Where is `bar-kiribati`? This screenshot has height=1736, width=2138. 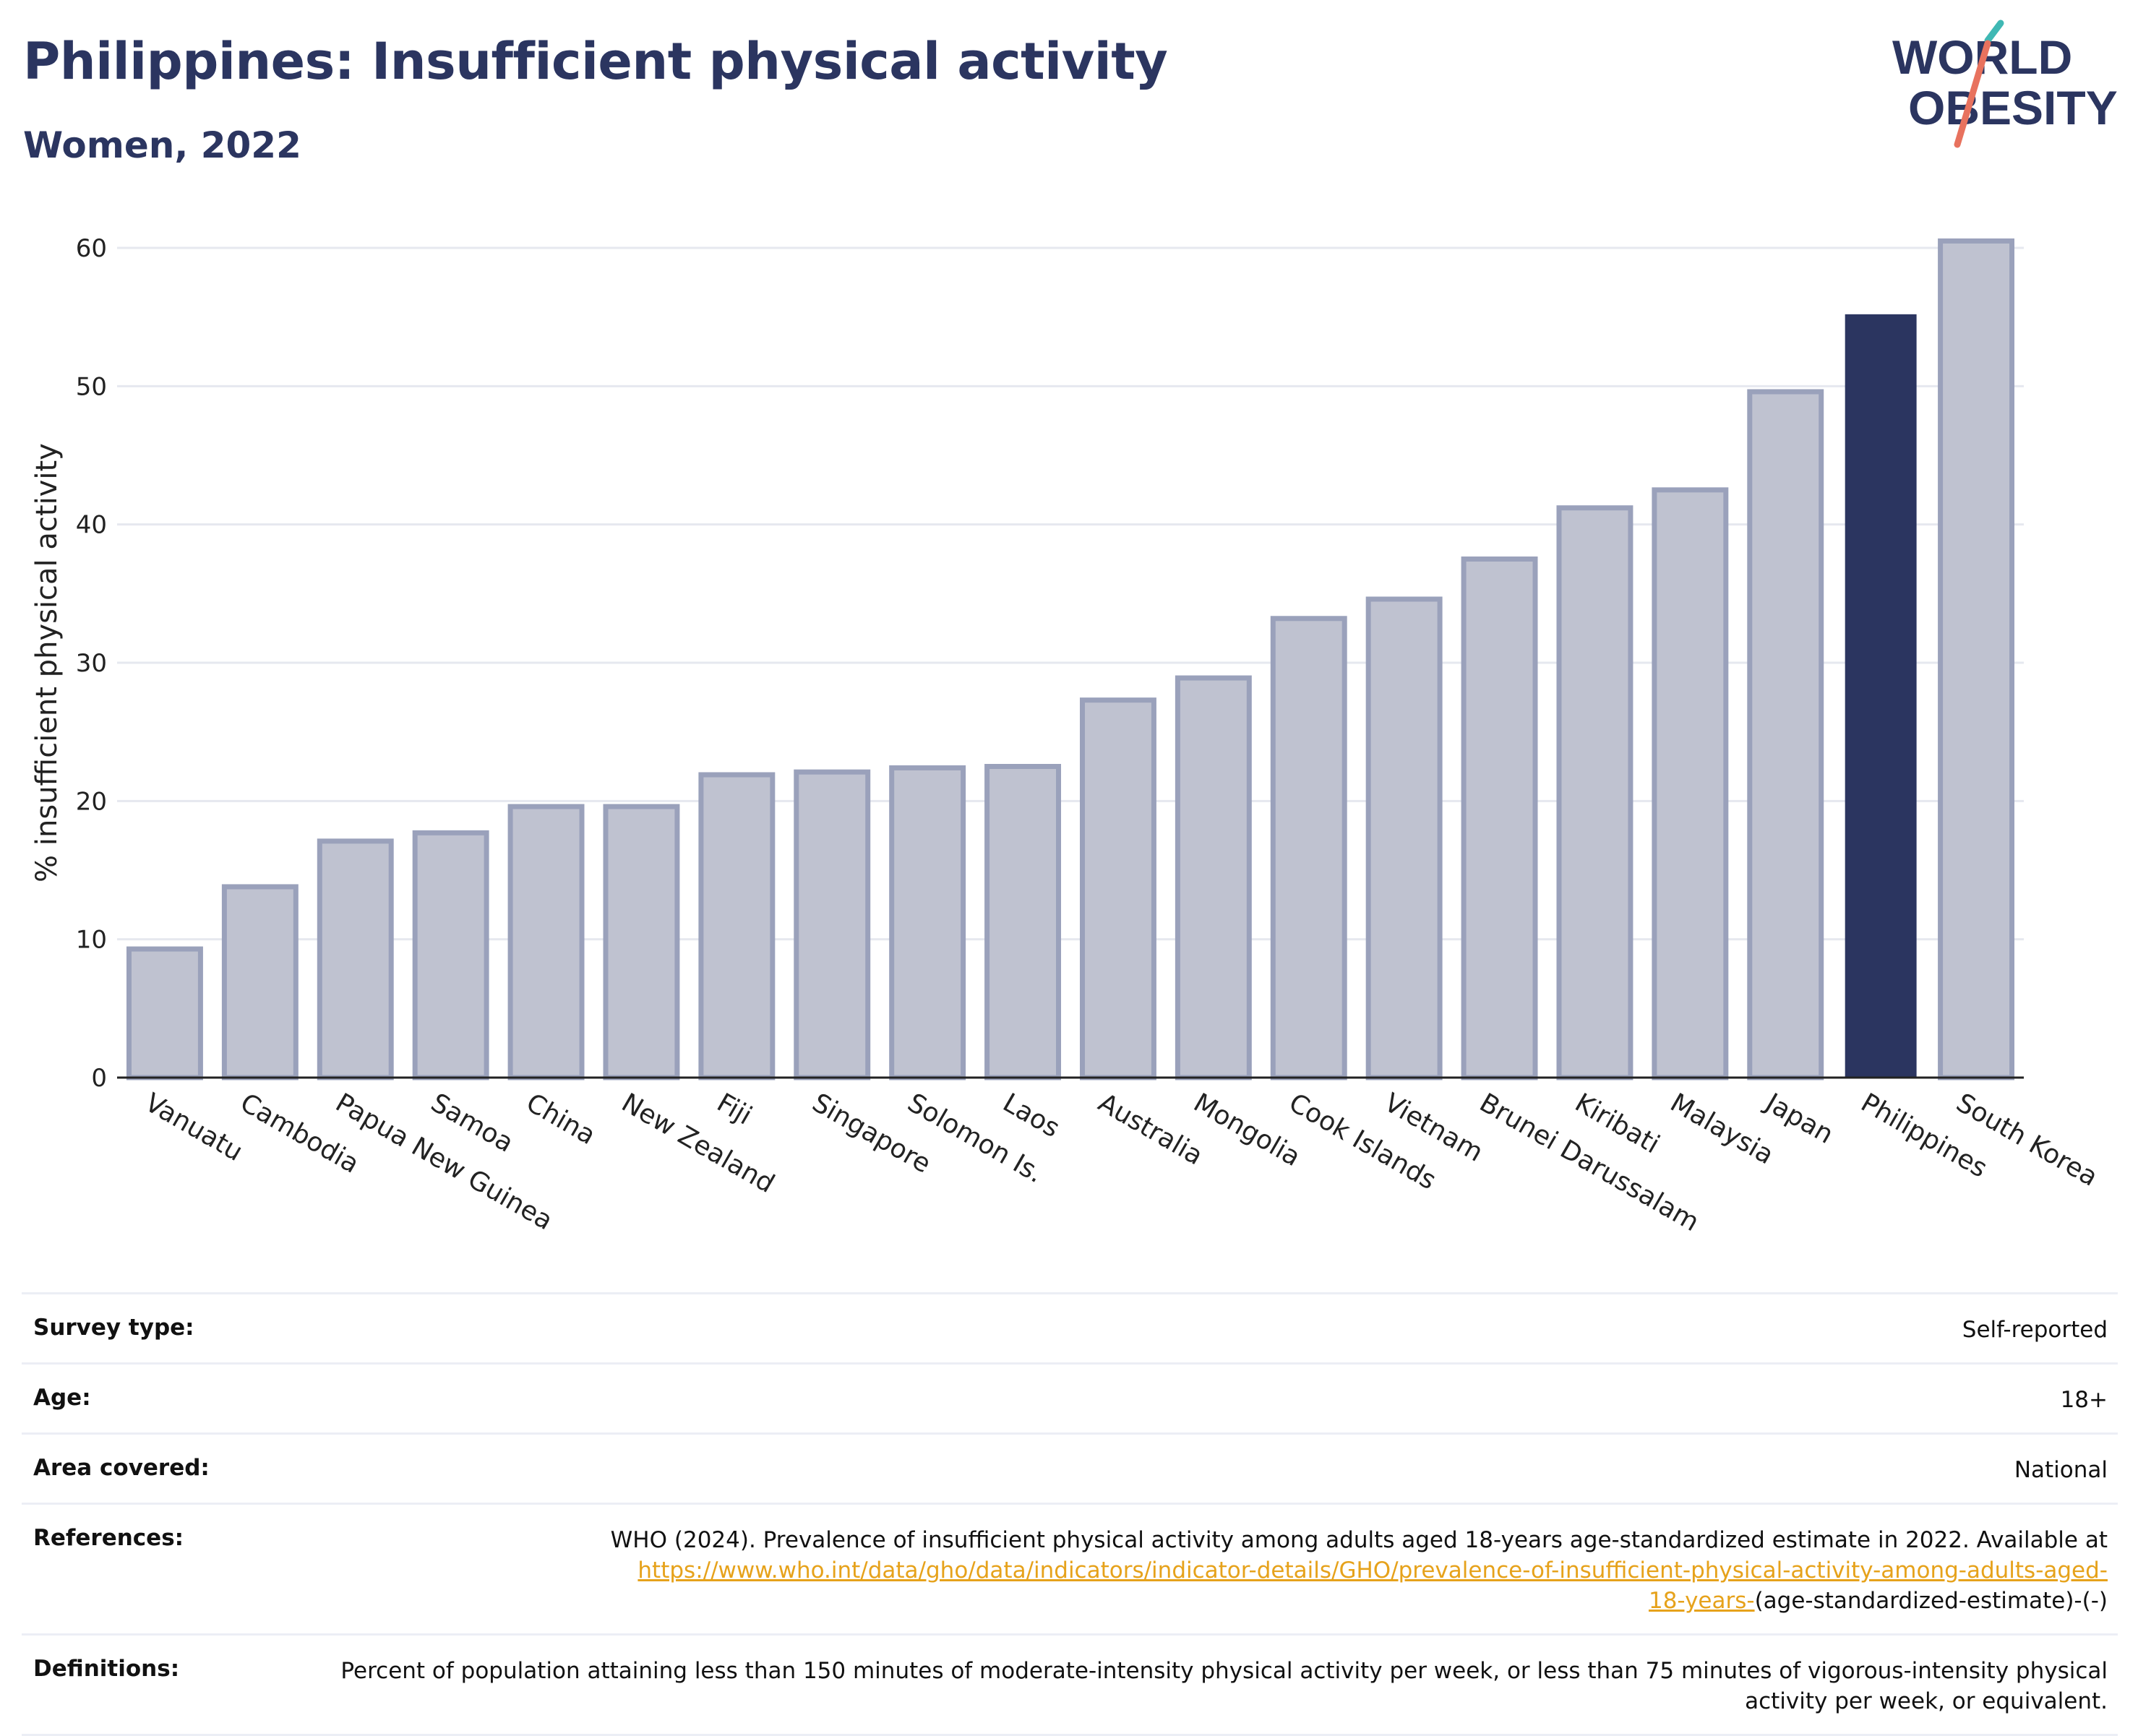
bar-kiribati is located at coordinates (1594, 792).